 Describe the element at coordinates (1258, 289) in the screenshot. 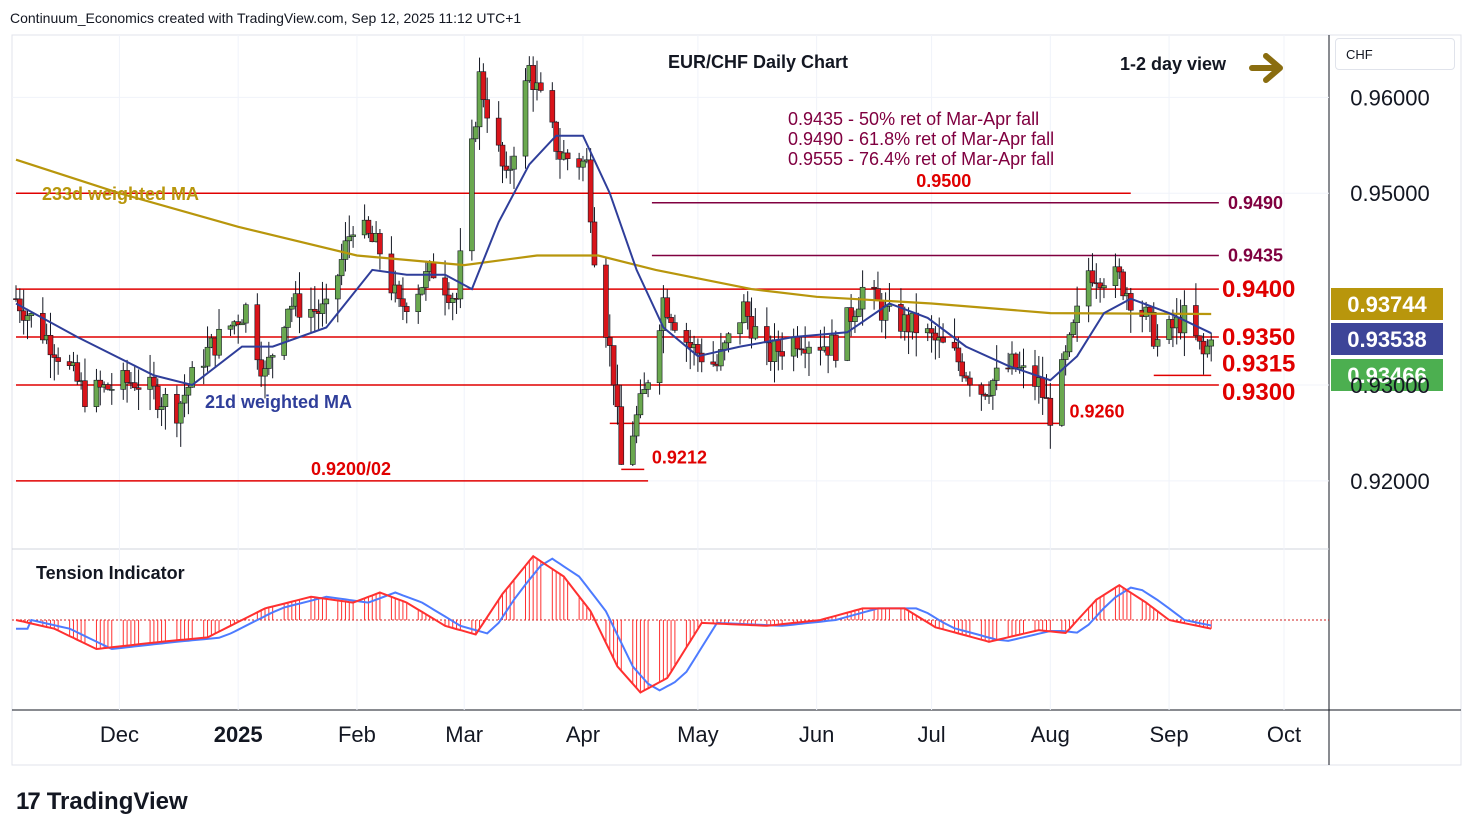

I see `level-label: 0.9400` at that location.